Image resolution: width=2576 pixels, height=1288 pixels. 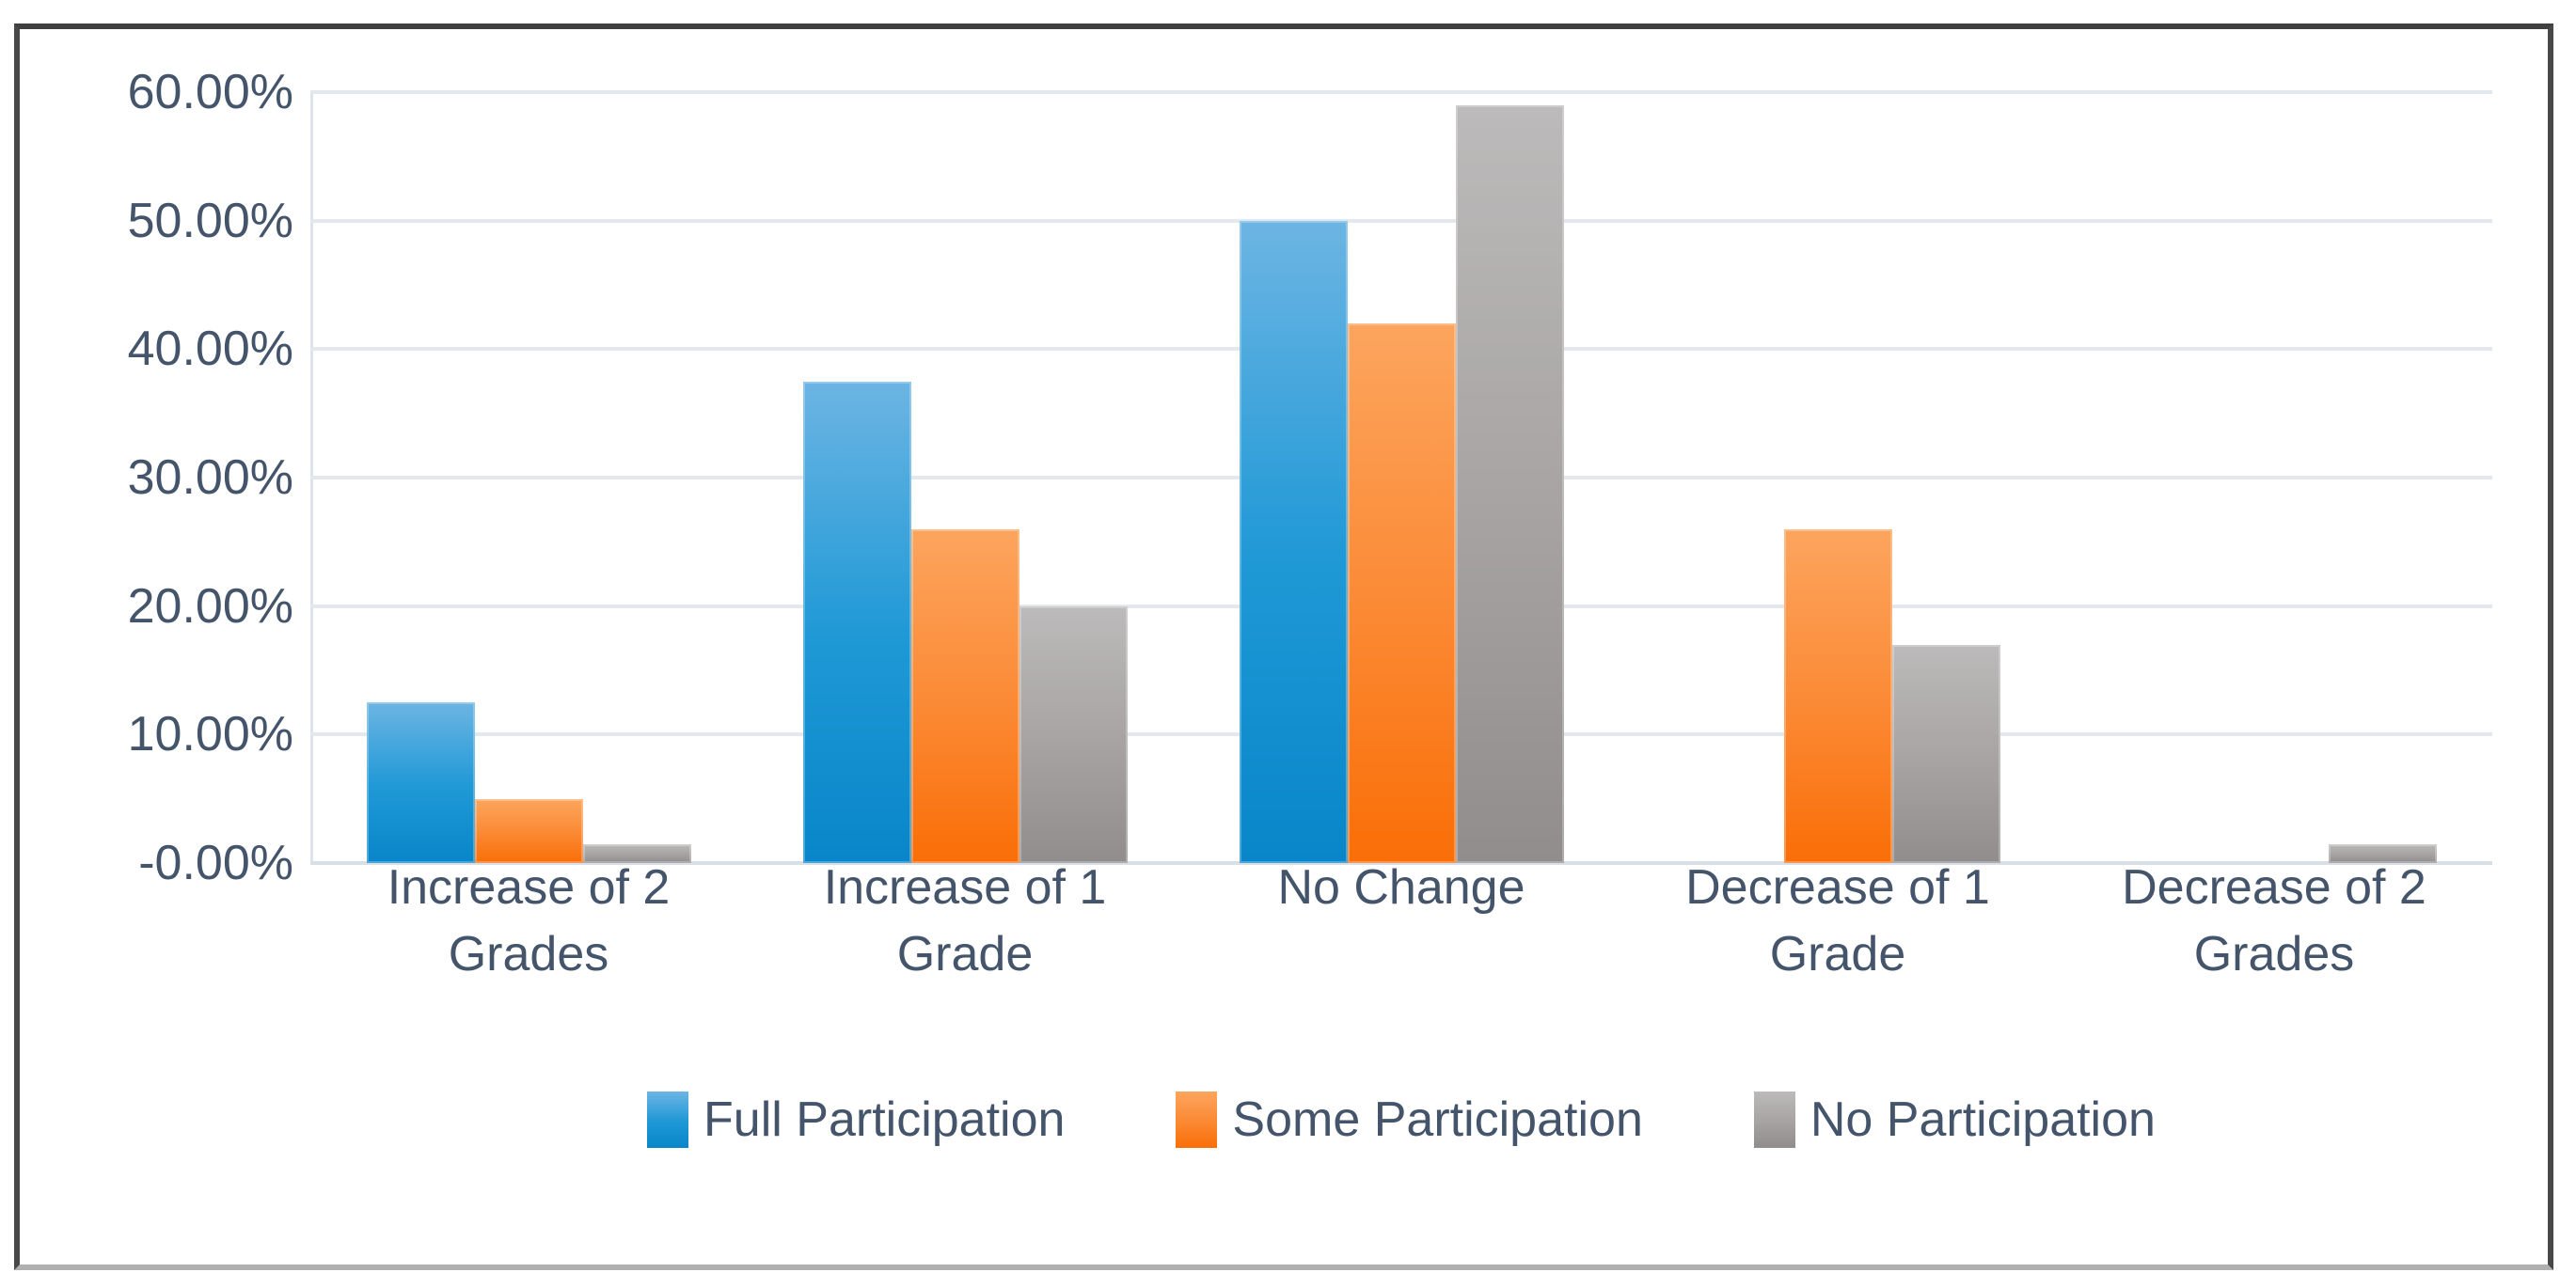 What do you see at coordinates (2382, 853) in the screenshot?
I see `bar-no-participation-decrease-of-2-grades` at bounding box center [2382, 853].